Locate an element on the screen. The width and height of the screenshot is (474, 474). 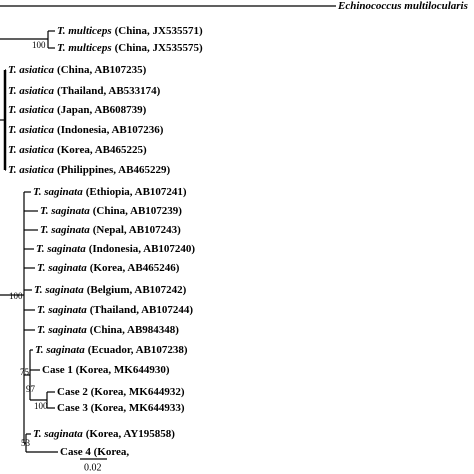
taxon-label: Case 2 (Korea, MK644932) is located at coordinates (121, 392).